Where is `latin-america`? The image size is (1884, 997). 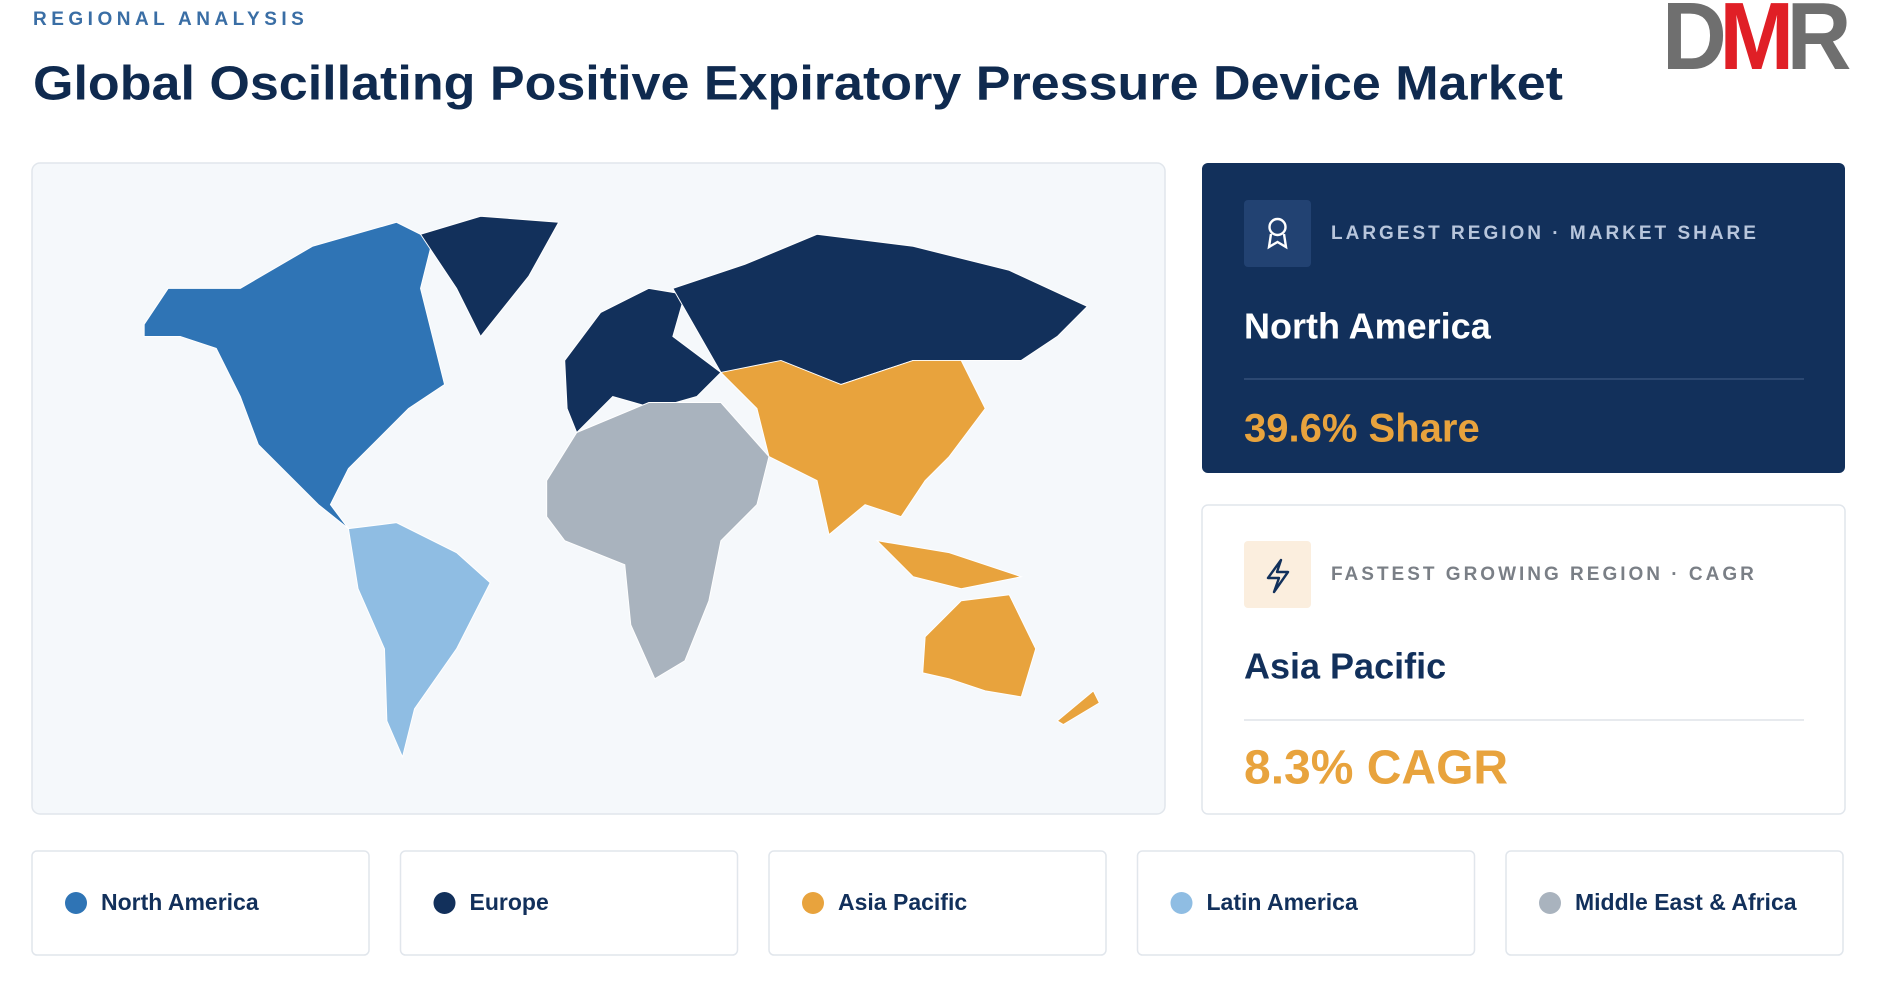 latin-america is located at coordinates (419, 640).